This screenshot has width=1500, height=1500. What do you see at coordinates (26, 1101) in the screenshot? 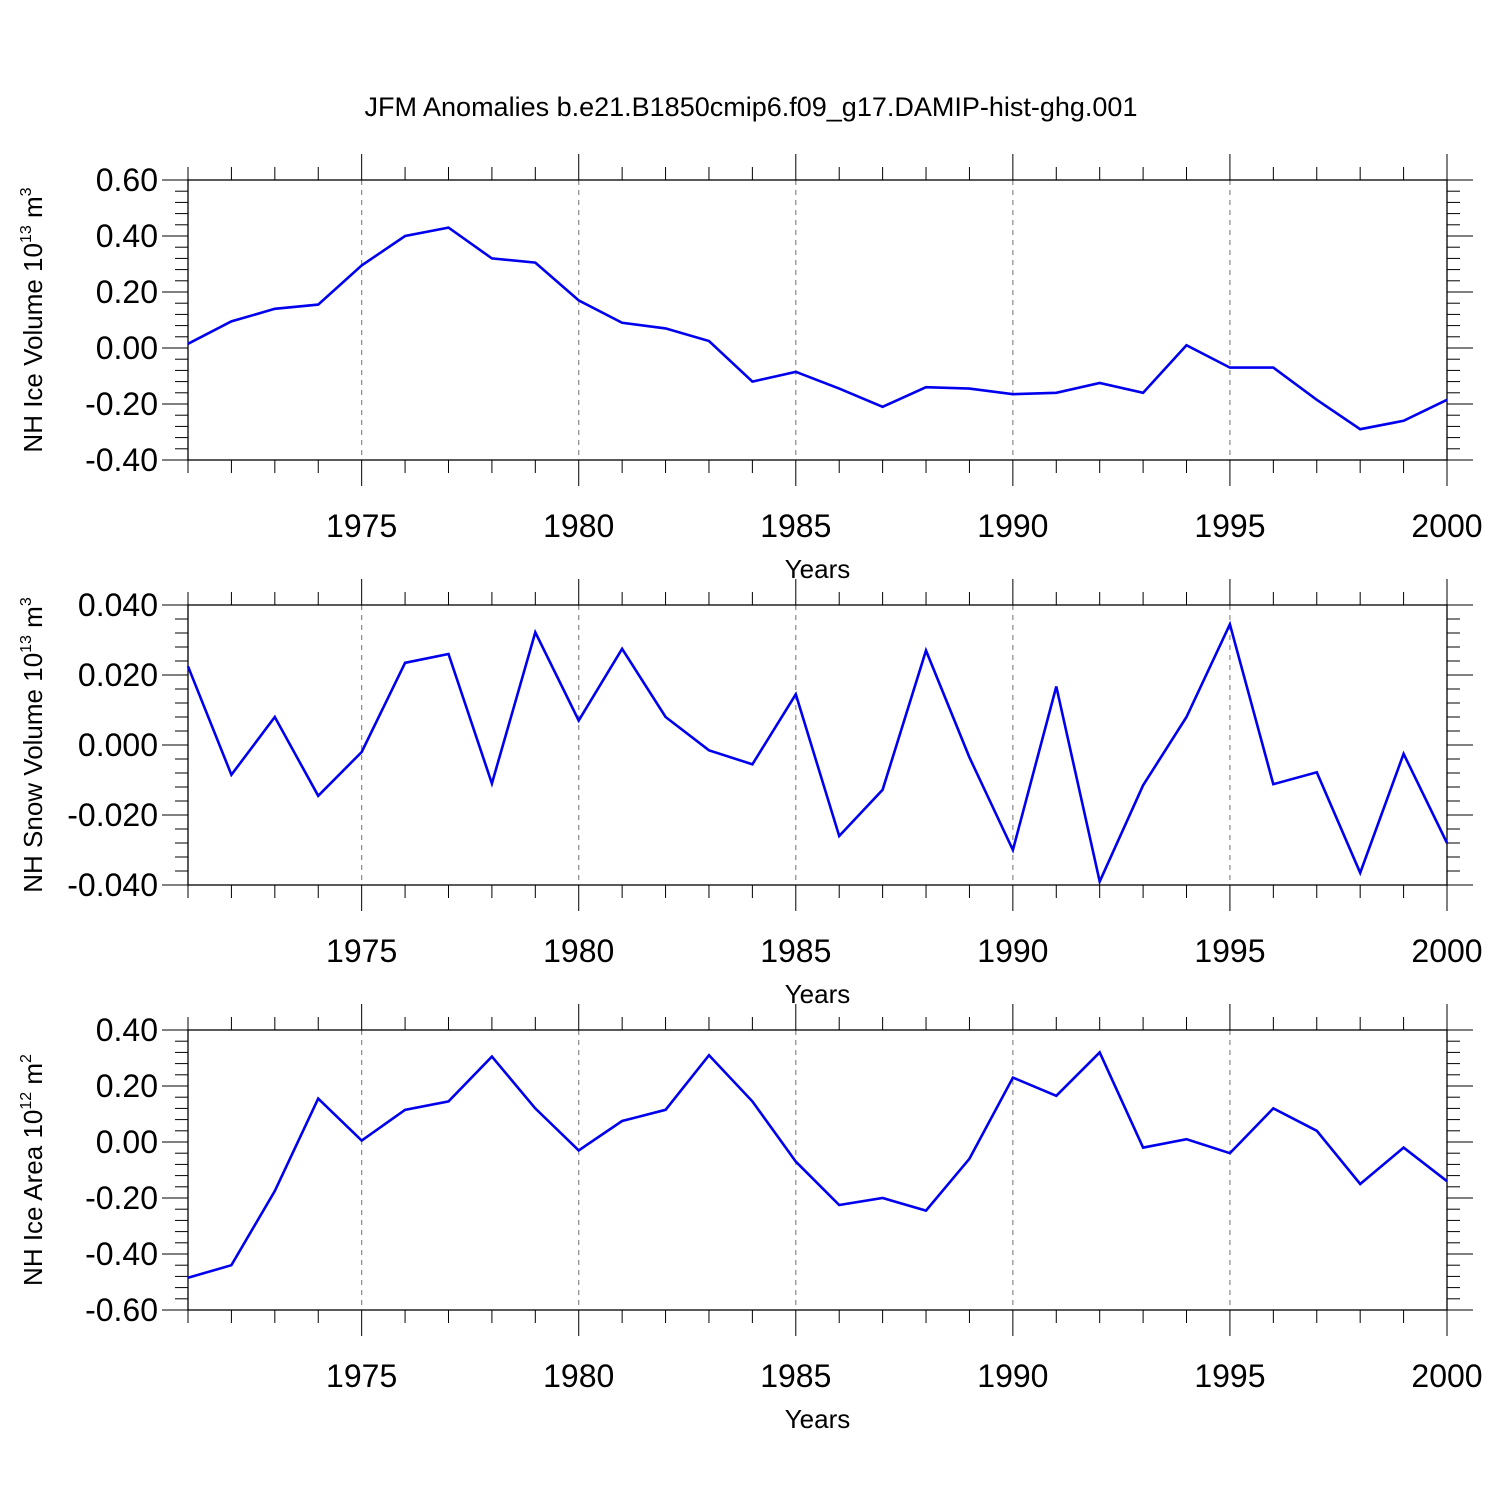
I see `y-axis-title-exponent: 12` at bounding box center [26, 1101].